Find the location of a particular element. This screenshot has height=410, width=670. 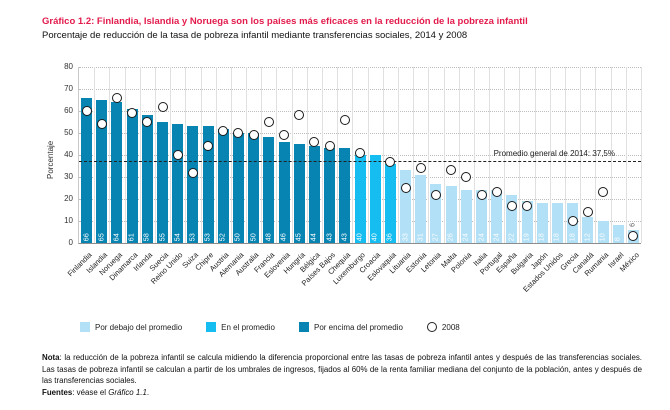

circle-2008-polonia is located at coordinates (466, 177).